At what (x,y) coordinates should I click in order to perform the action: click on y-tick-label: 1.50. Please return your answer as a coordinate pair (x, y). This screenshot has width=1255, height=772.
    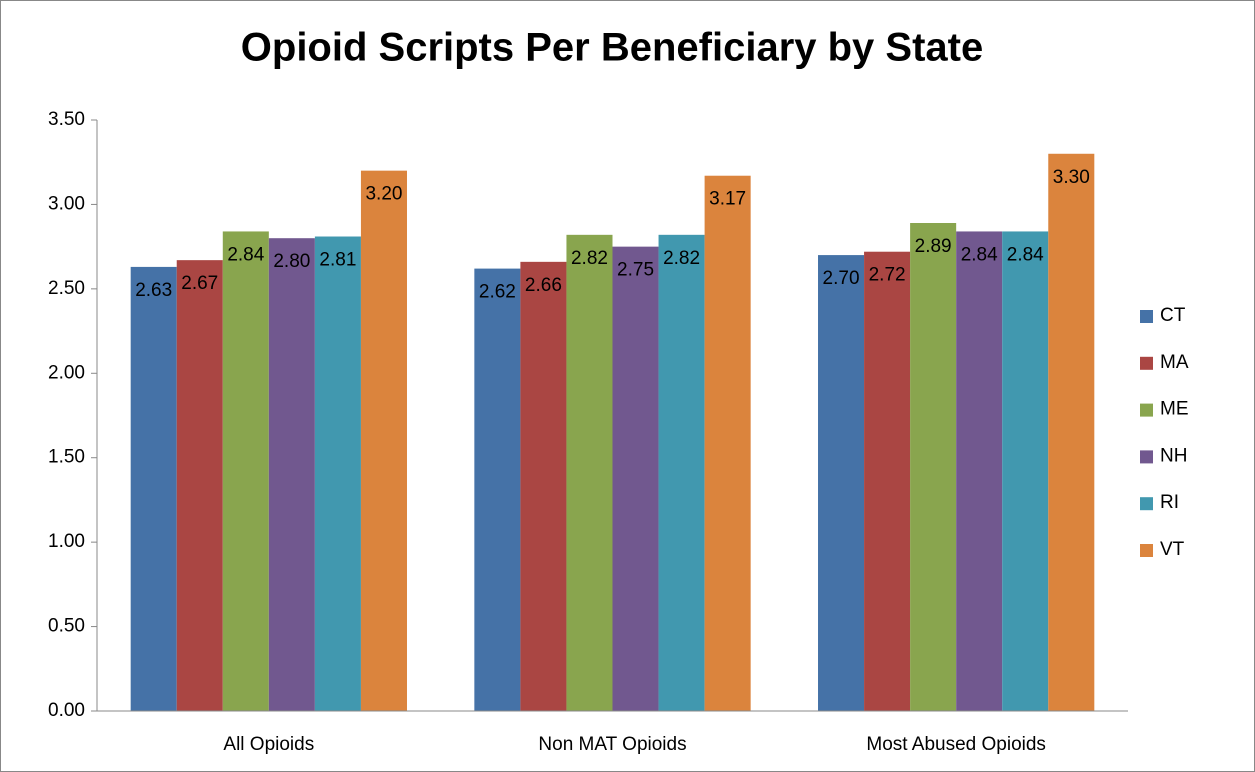
    Looking at the image, I should click on (66, 457).